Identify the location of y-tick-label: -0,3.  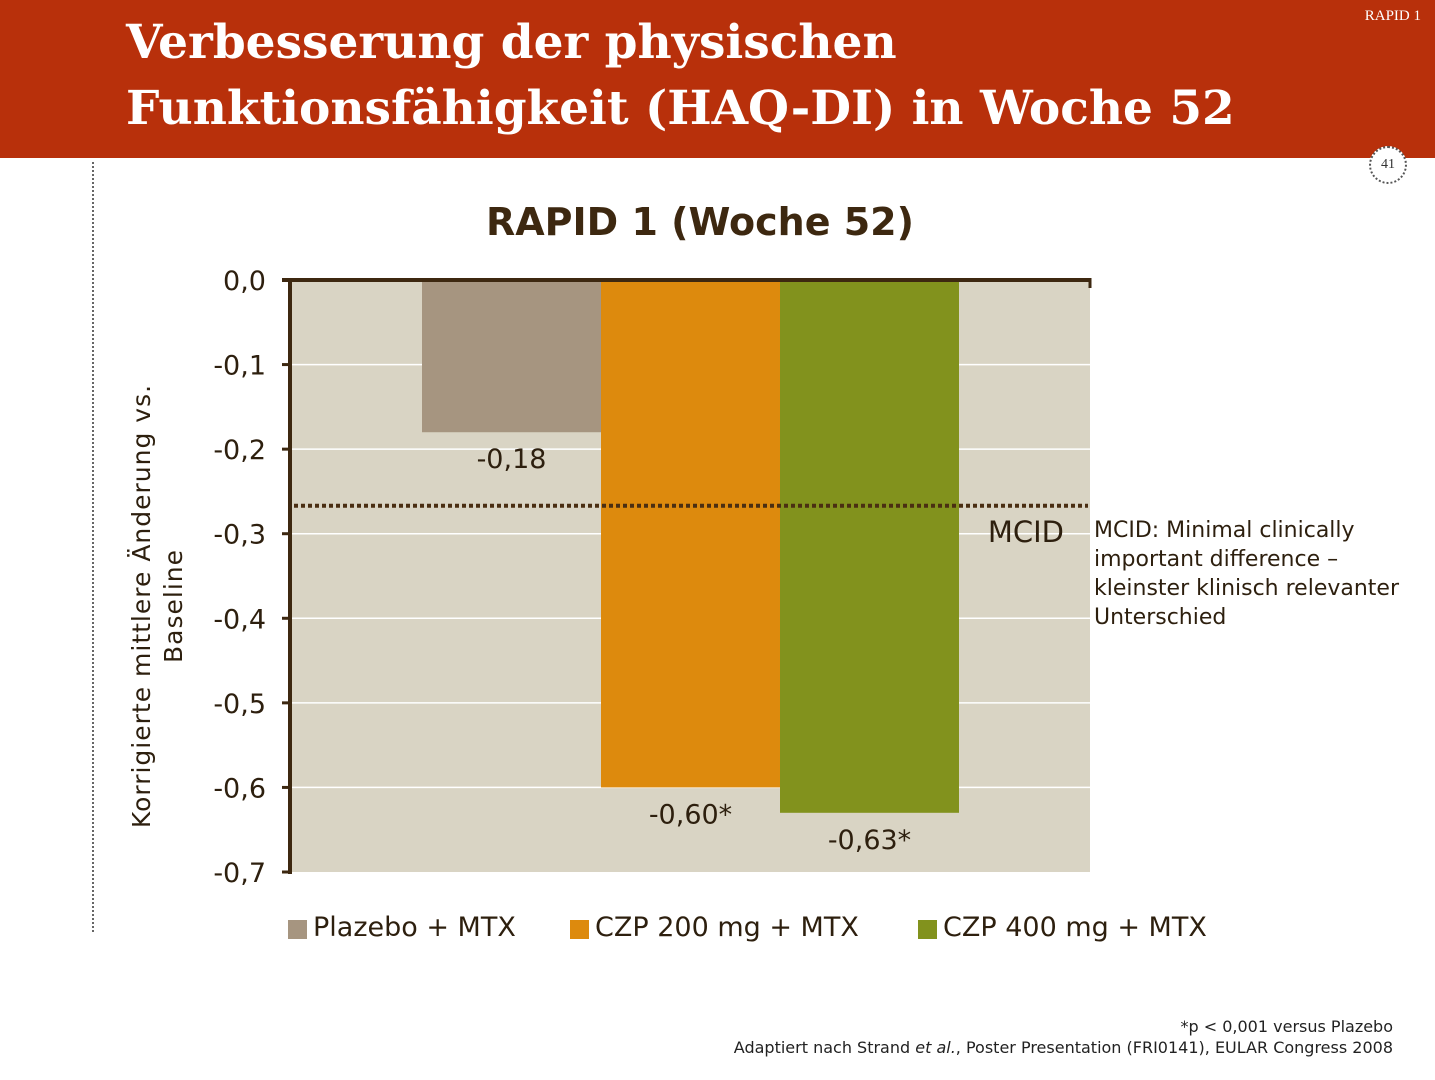
(239, 535).